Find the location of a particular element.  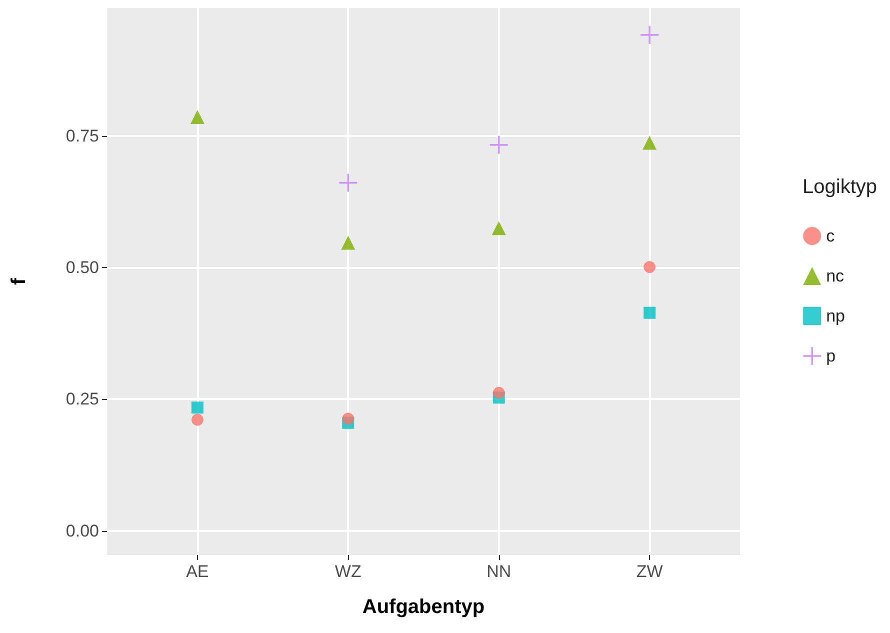

y-tick-label: 0.25 is located at coordinates (82, 399).